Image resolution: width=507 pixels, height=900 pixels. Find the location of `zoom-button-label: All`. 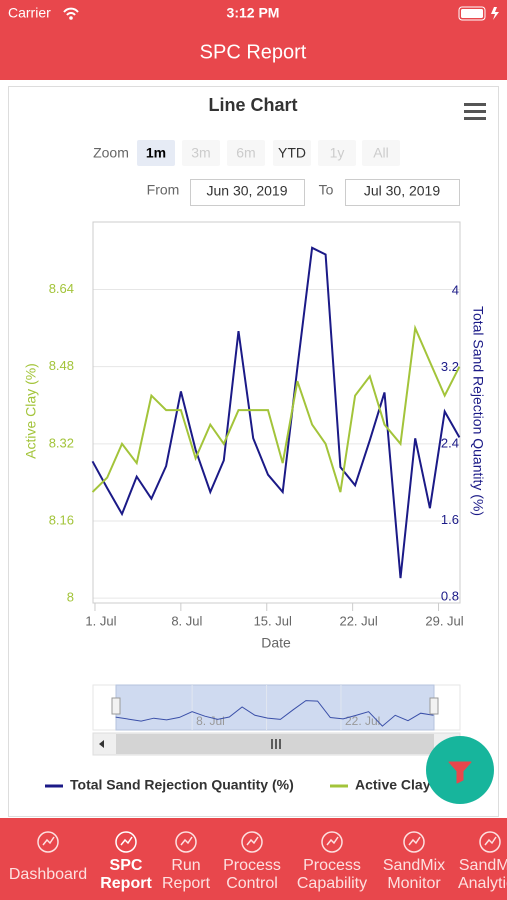

zoom-button-label: All is located at coordinates (381, 153).